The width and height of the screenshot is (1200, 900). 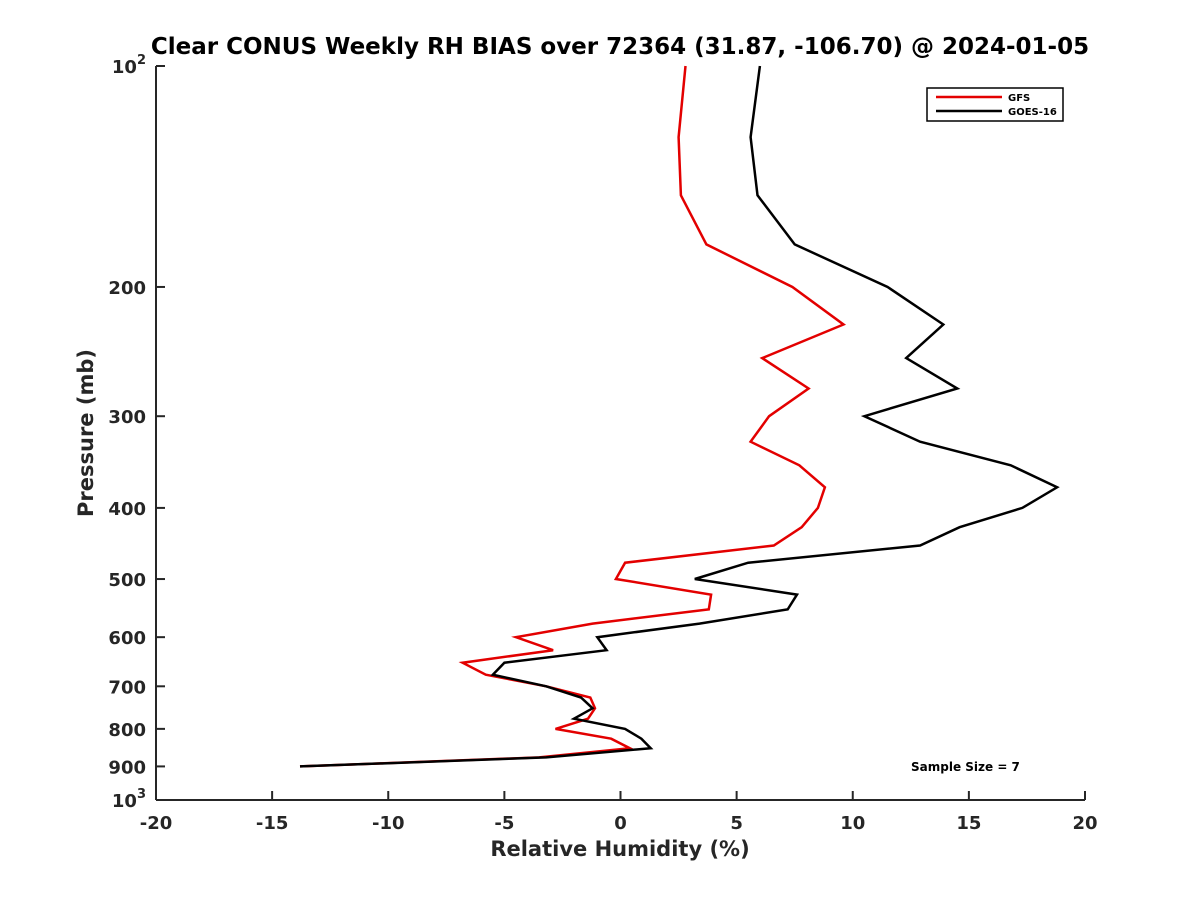 I want to click on y-tick-label: 700, so click(x=127, y=687).